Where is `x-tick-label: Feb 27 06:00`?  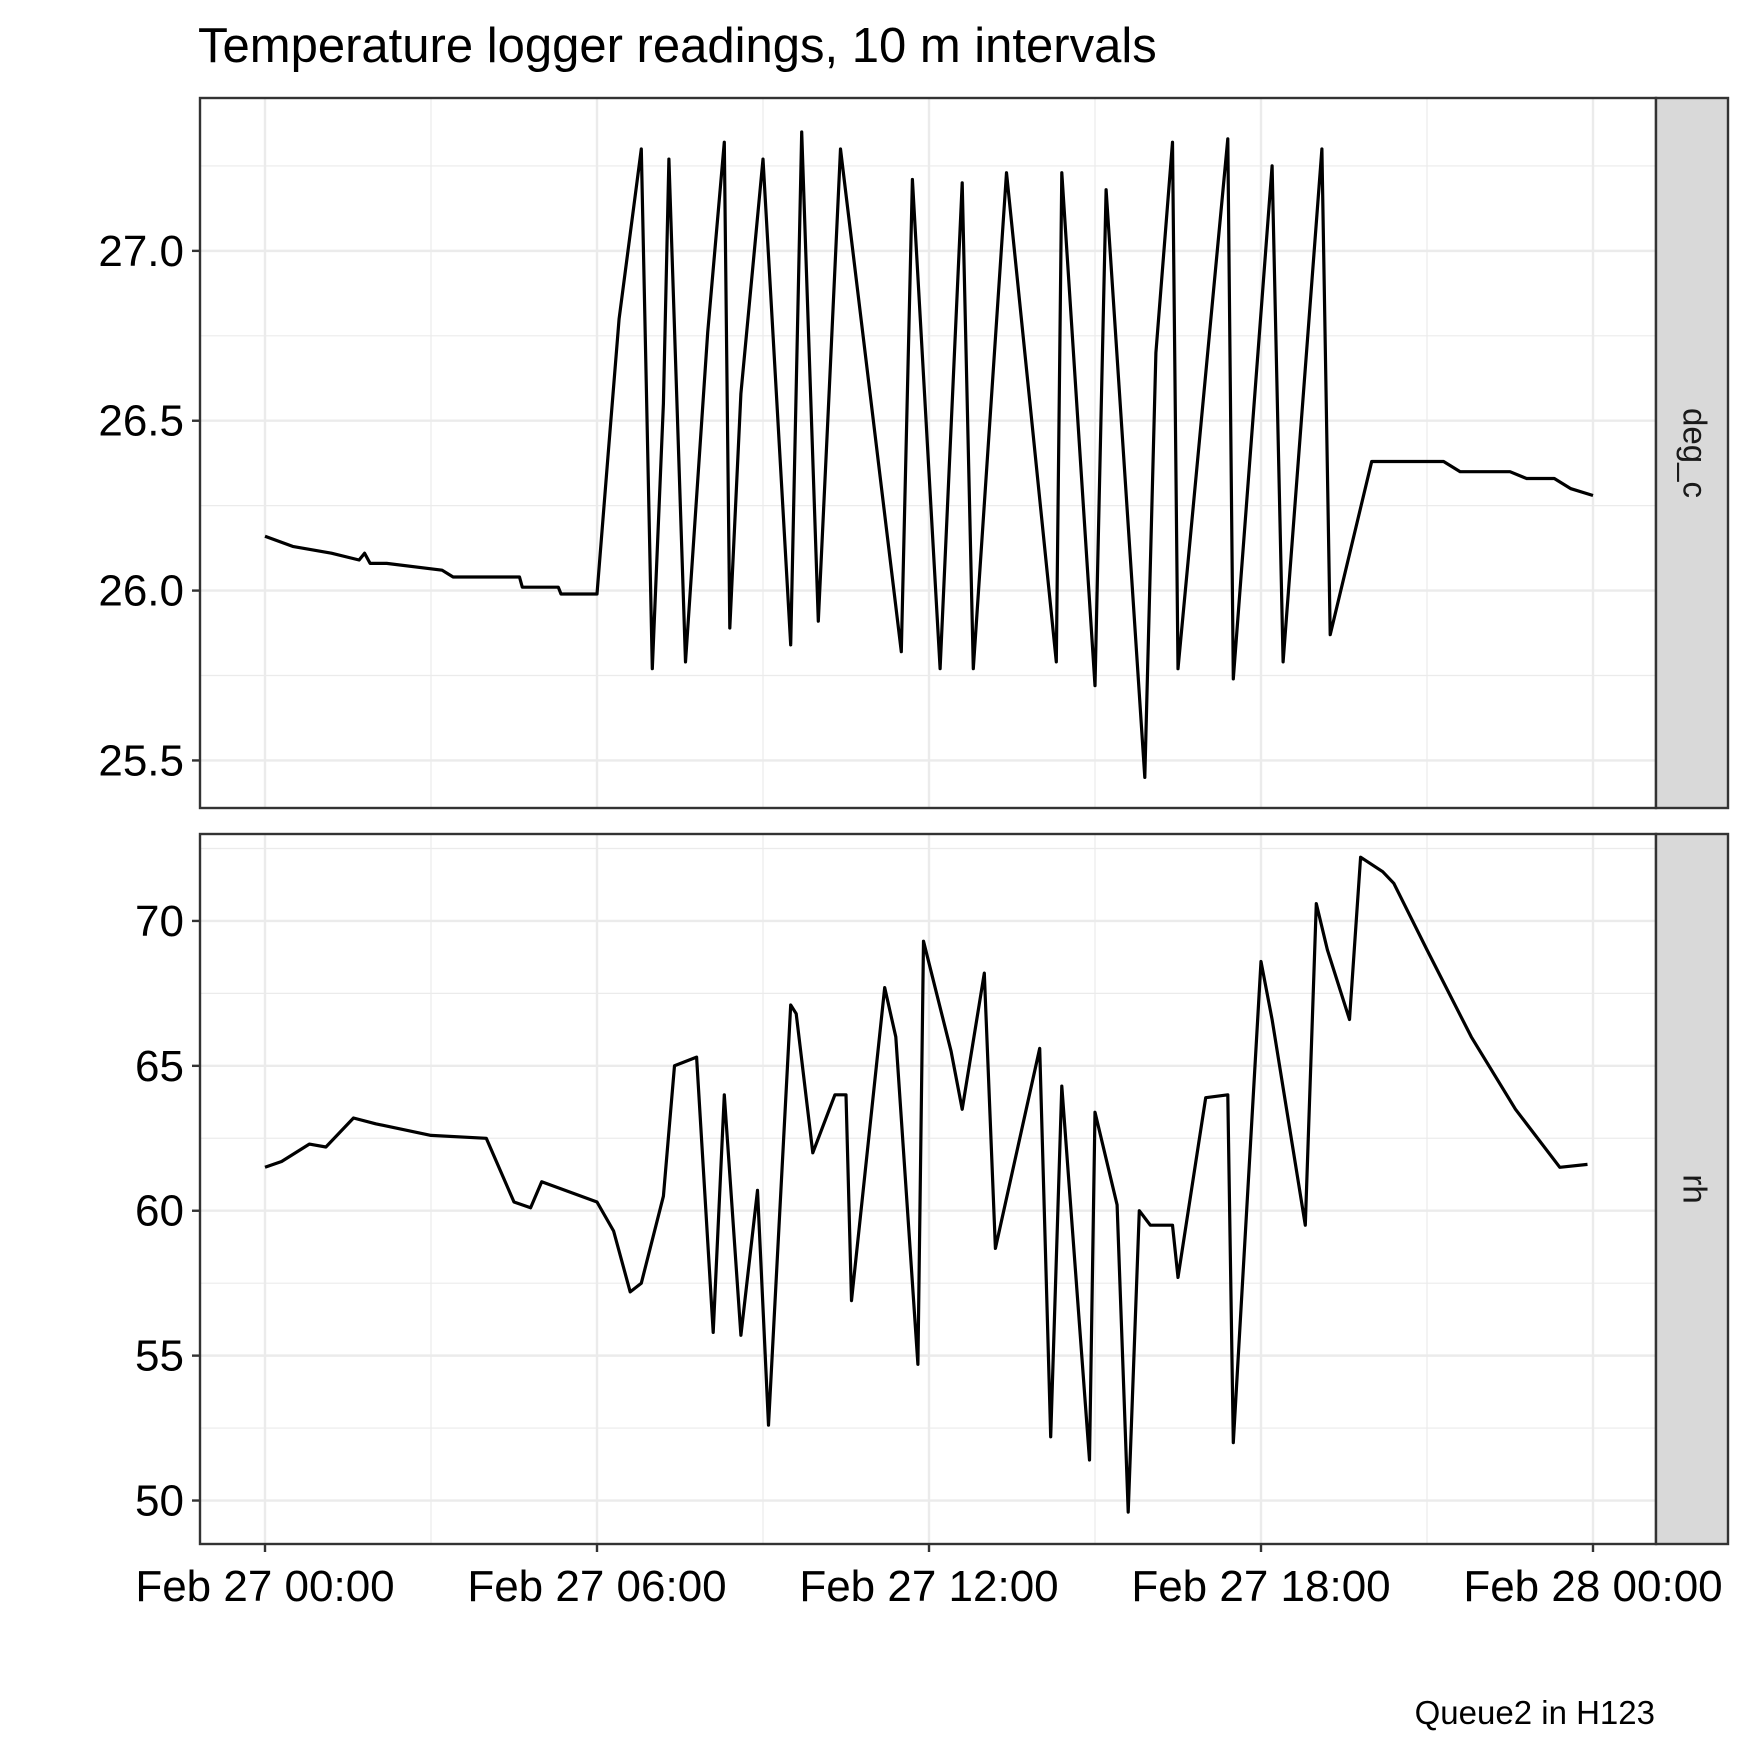
x-tick-label: Feb 27 06:00 is located at coordinates (596, 1586).